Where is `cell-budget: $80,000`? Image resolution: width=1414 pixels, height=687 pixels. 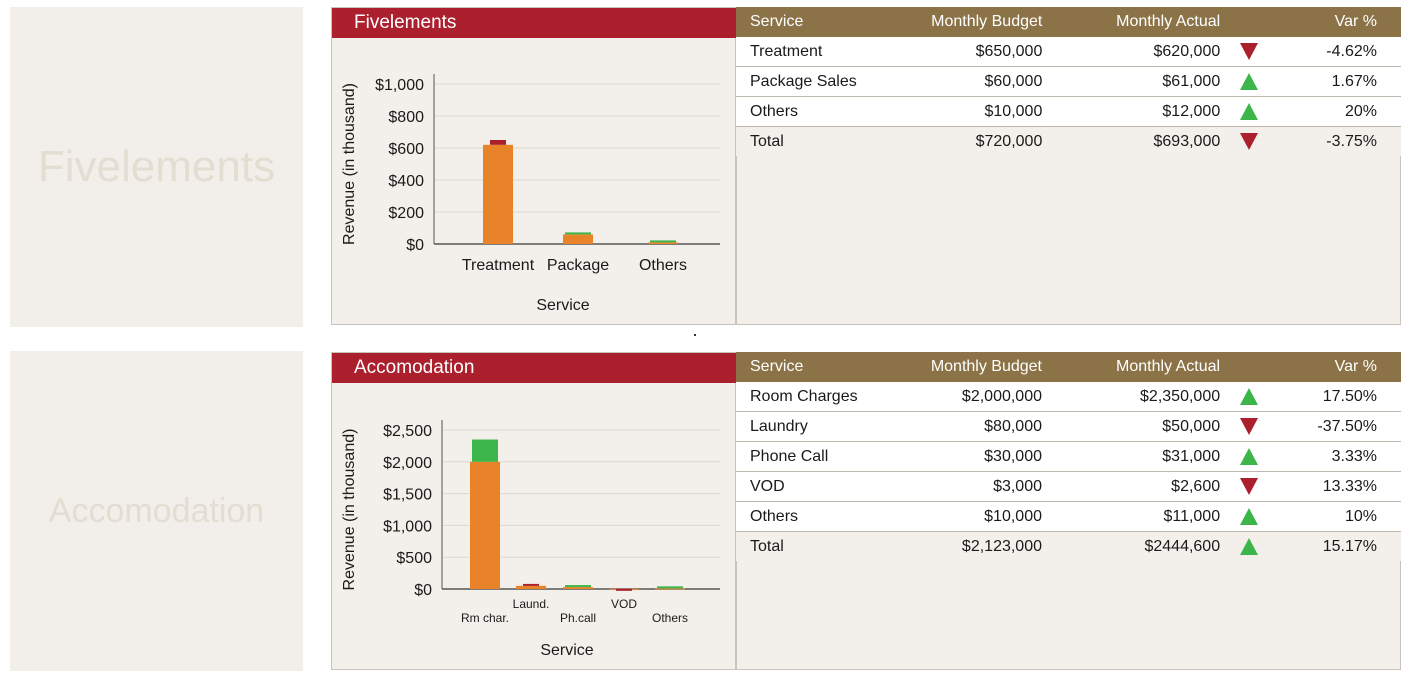 cell-budget: $80,000 is located at coordinates (969, 426).